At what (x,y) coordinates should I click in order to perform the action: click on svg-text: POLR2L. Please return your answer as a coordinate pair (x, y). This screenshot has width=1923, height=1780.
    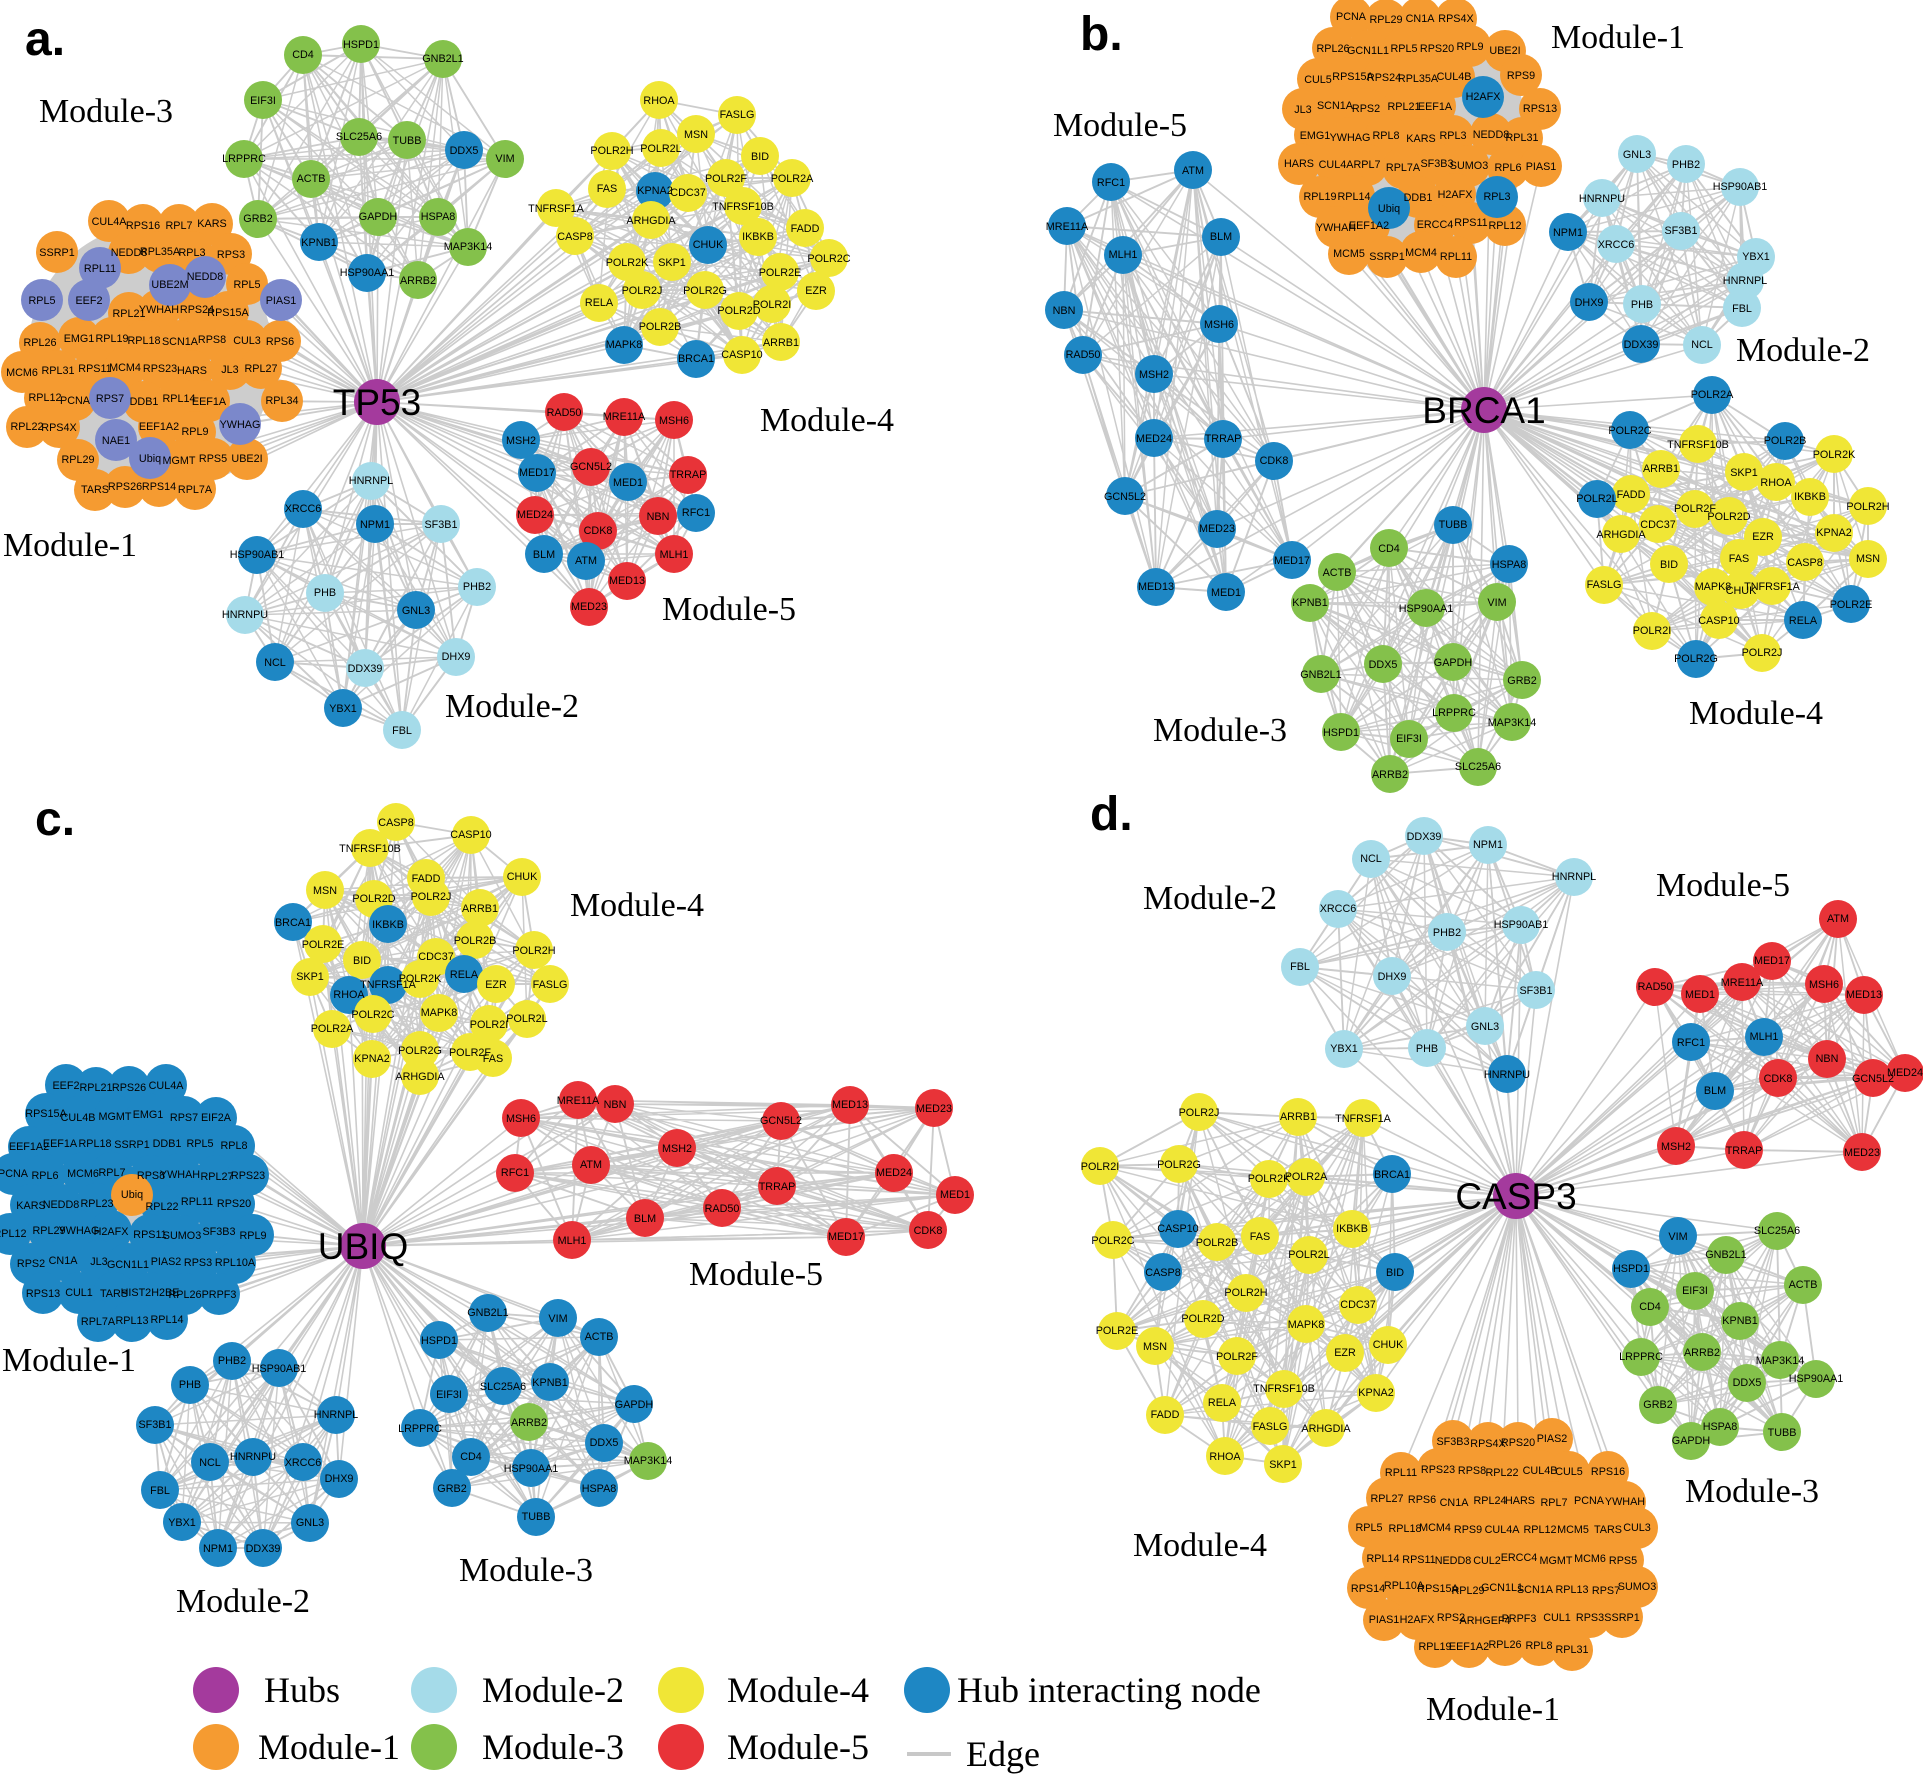
    Looking at the image, I should click on (660, 149).